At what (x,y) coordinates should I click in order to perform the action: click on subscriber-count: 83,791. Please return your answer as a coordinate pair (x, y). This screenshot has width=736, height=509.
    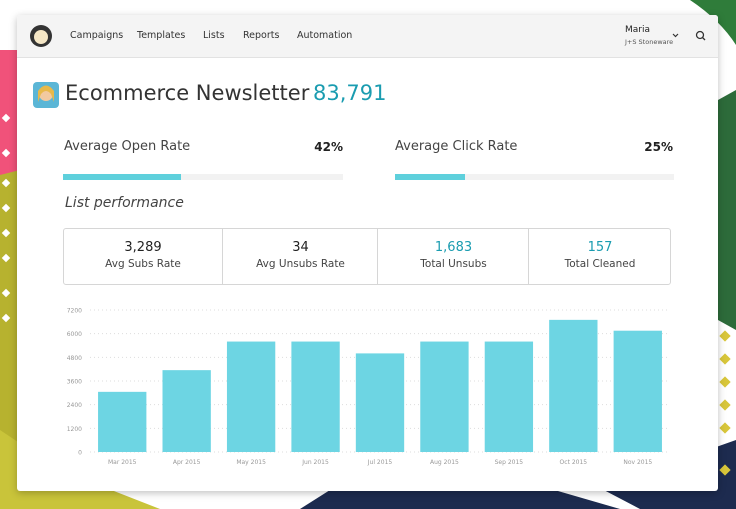
    Looking at the image, I should click on (350, 93).